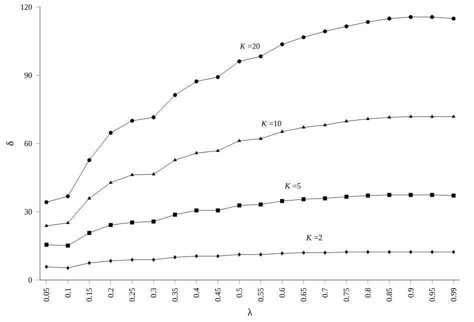 The height and width of the screenshot is (322, 474). Describe the element at coordinates (10, 144) in the screenshot. I see `y-axis-title: δ` at that location.